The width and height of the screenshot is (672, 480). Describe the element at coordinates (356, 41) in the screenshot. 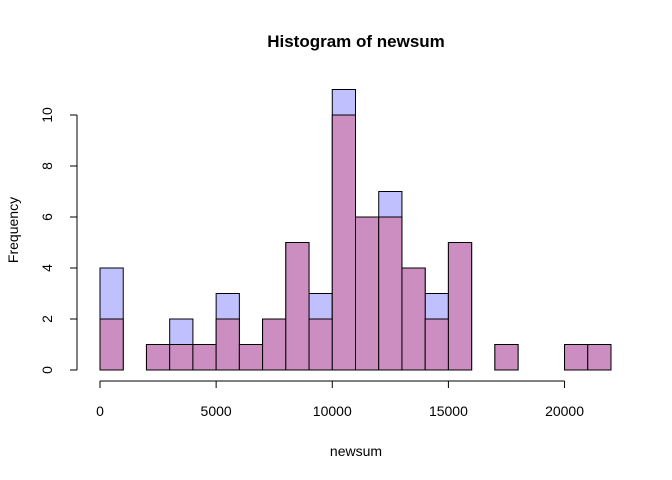

I see `chart-title: Histogram of newsum` at that location.